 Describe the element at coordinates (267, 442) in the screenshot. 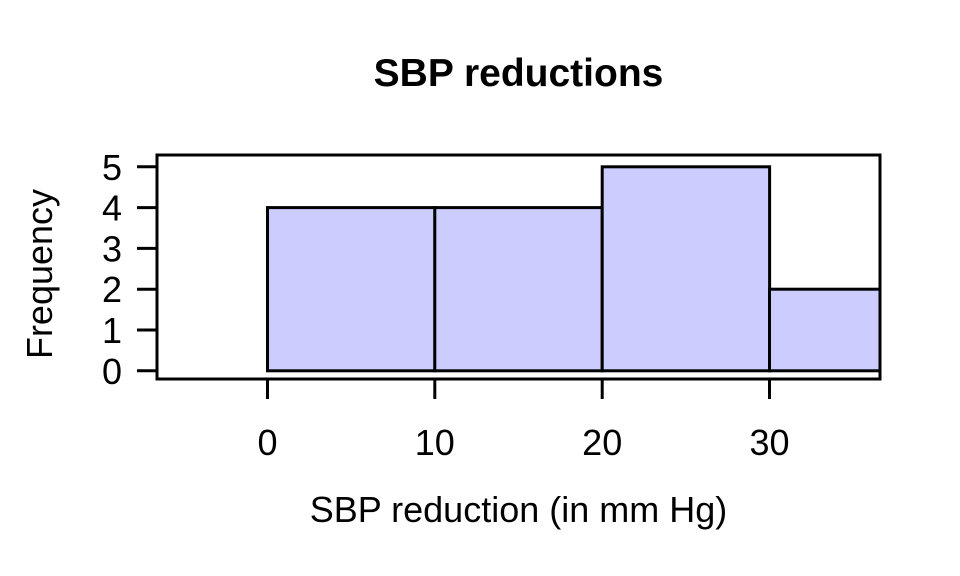

I see `x-tick-label: 0` at that location.